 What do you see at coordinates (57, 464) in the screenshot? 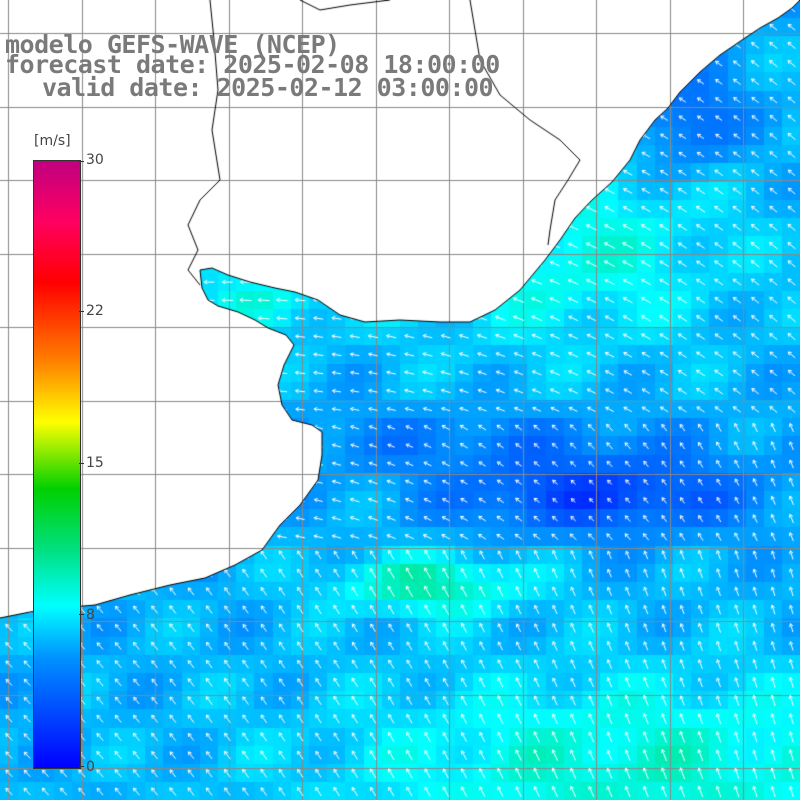
I see `colorbar-gradient` at bounding box center [57, 464].